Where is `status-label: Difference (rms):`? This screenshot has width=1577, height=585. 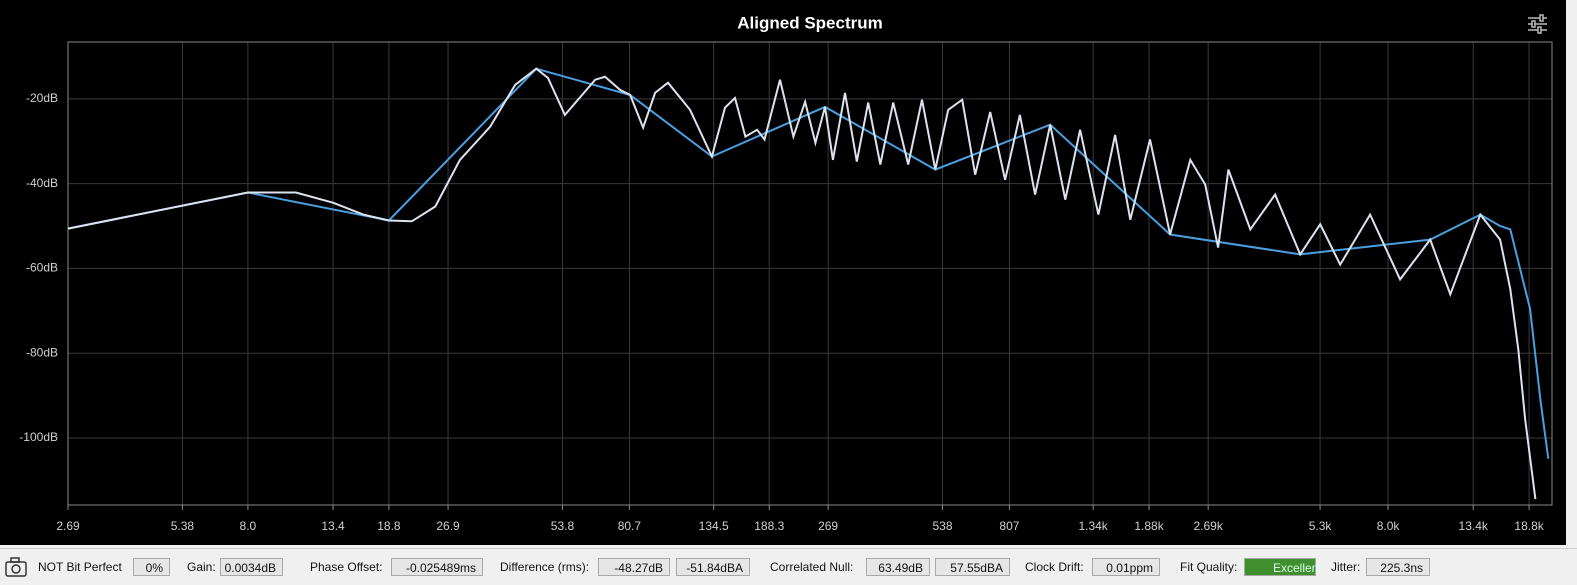
status-label: Difference (rms): is located at coordinates (545, 567).